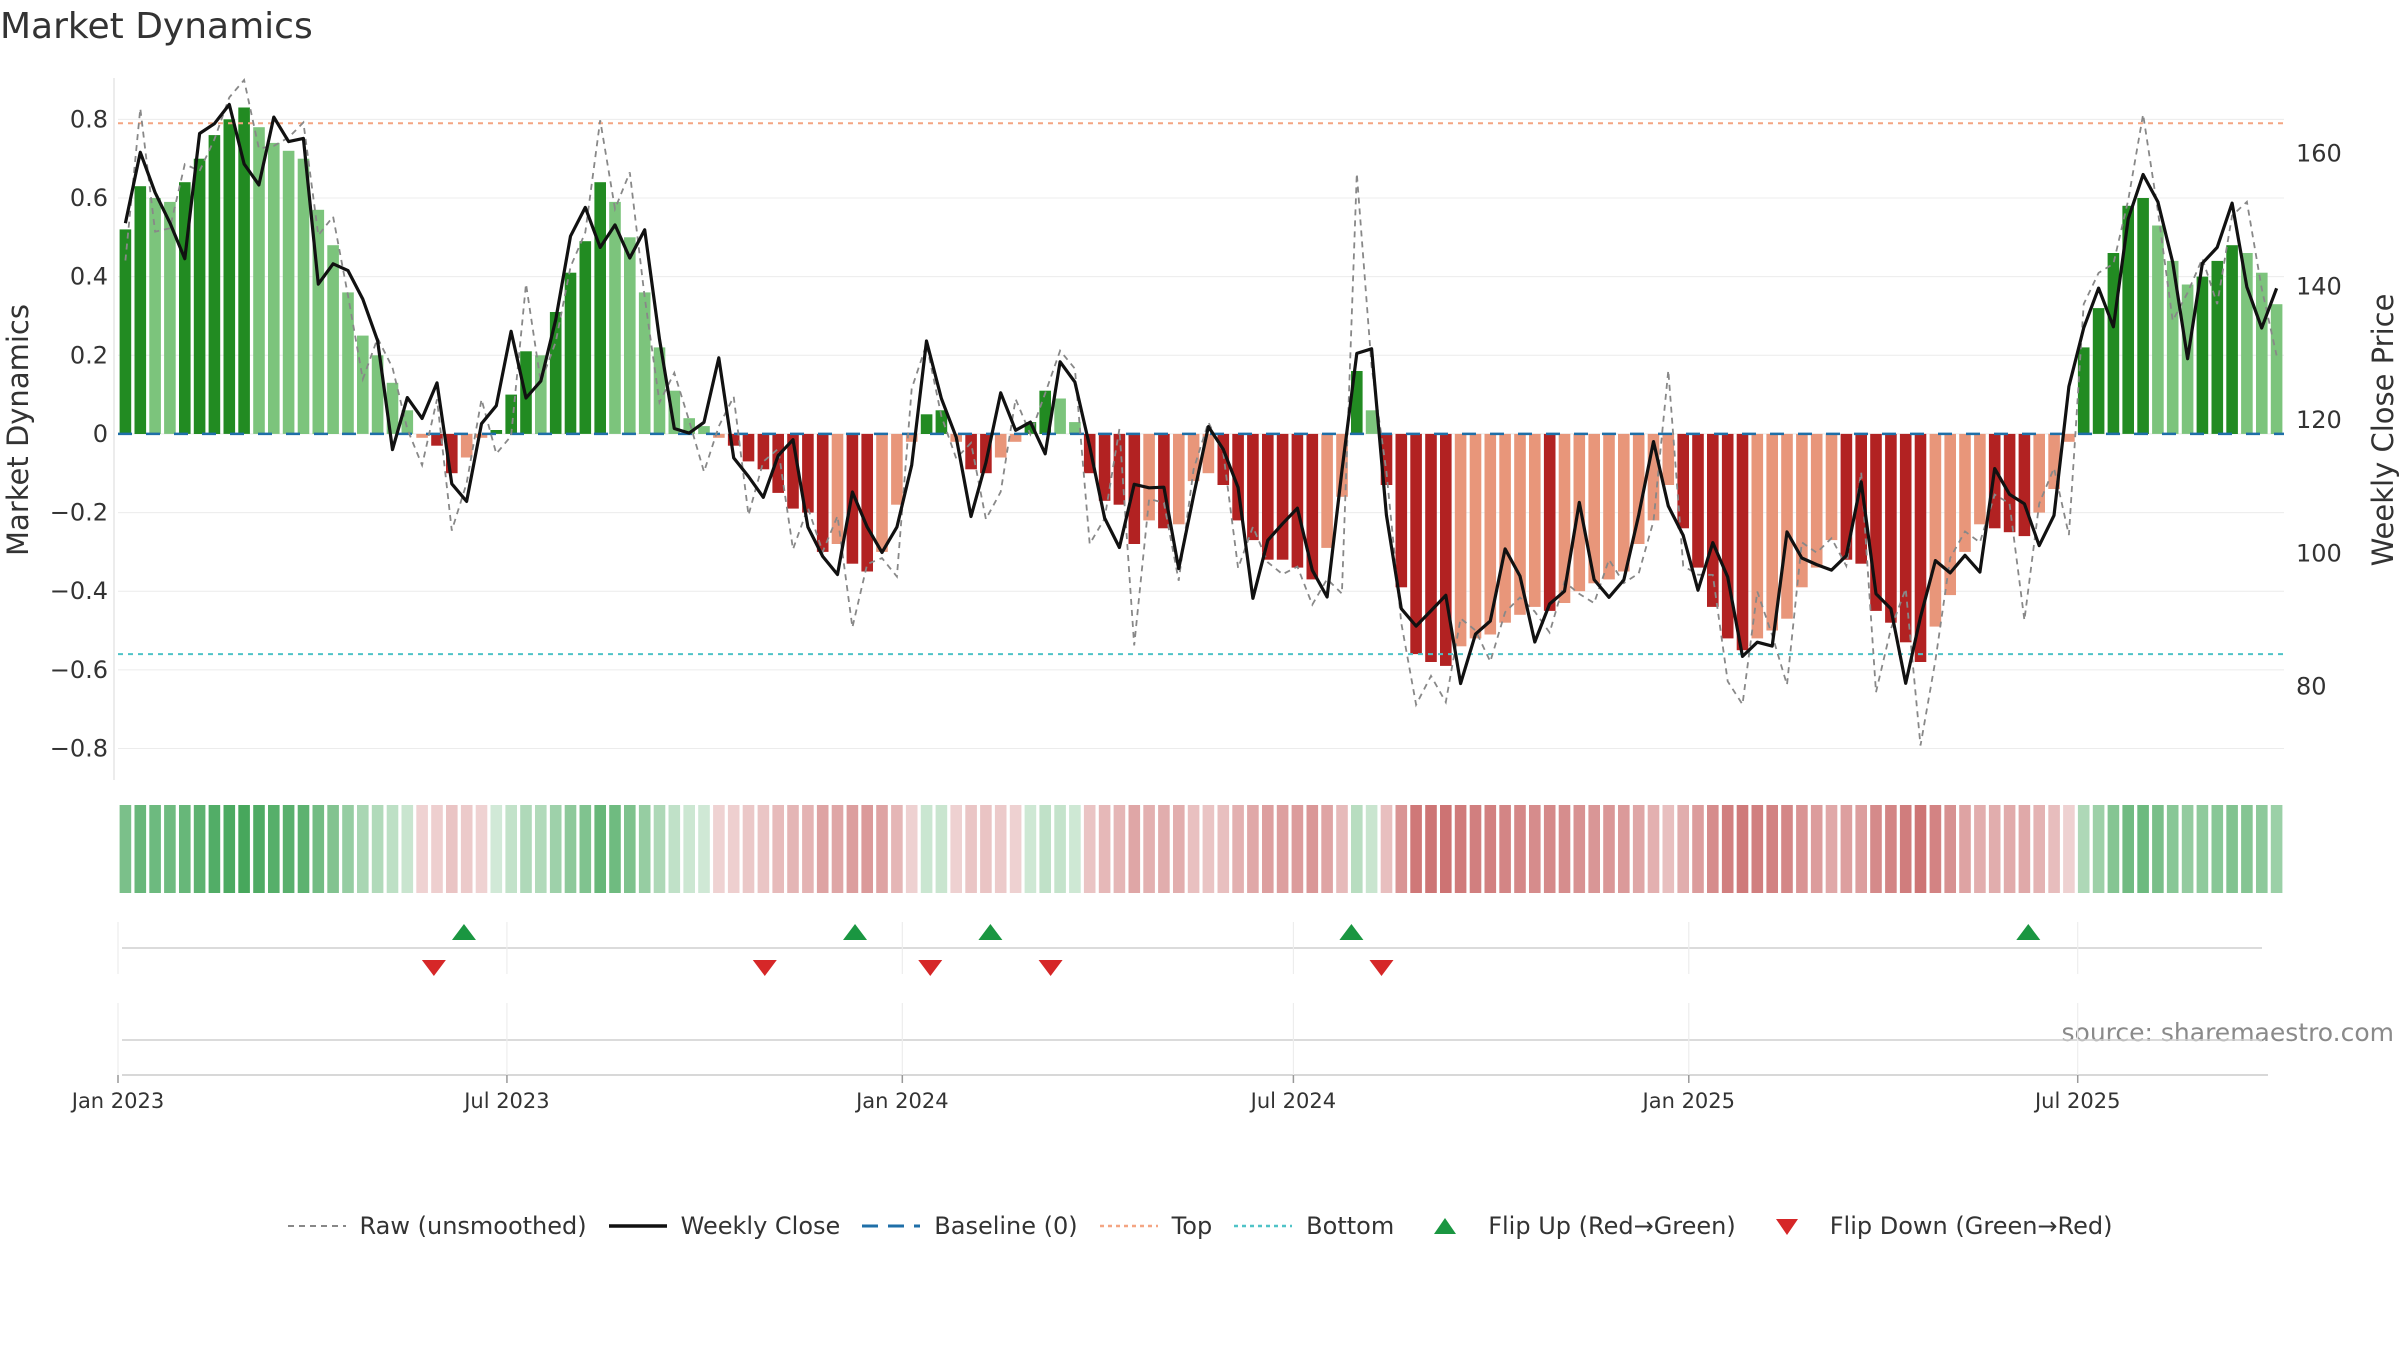  Describe the element at coordinates (901, 1101) in the screenshot. I see `x-tick-2: Jan 2024` at that location.